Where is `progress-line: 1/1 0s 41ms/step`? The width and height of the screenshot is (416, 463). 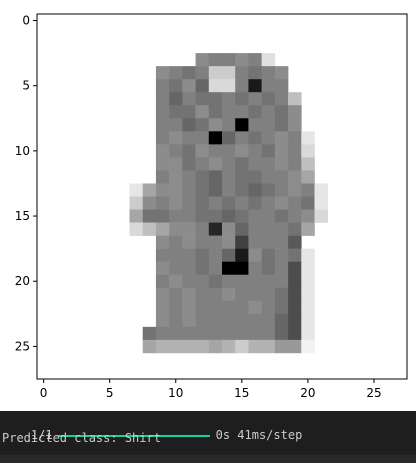 progress-line: 1/1 0s 41ms/step is located at coordinates (152, 435).